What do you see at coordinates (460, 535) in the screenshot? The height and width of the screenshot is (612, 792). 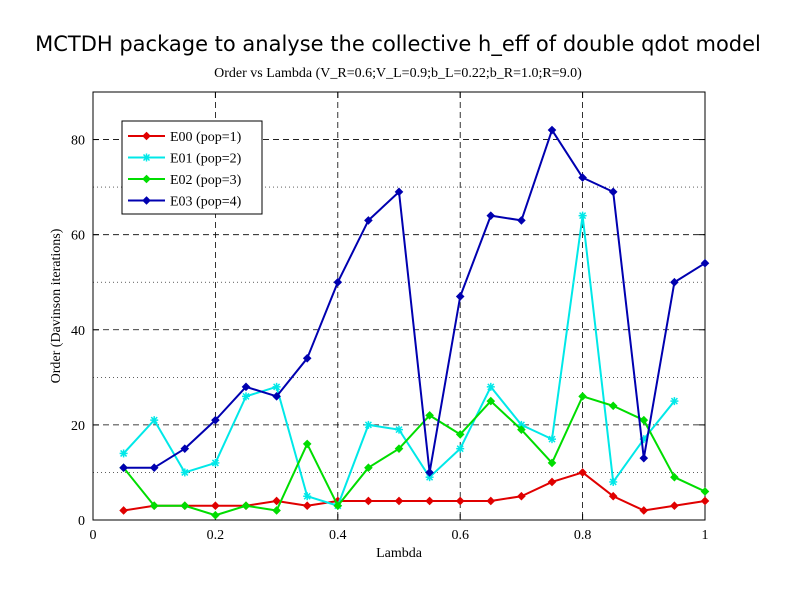 I see `x-tick-label: 0.6` at bounding box center [460, 535].